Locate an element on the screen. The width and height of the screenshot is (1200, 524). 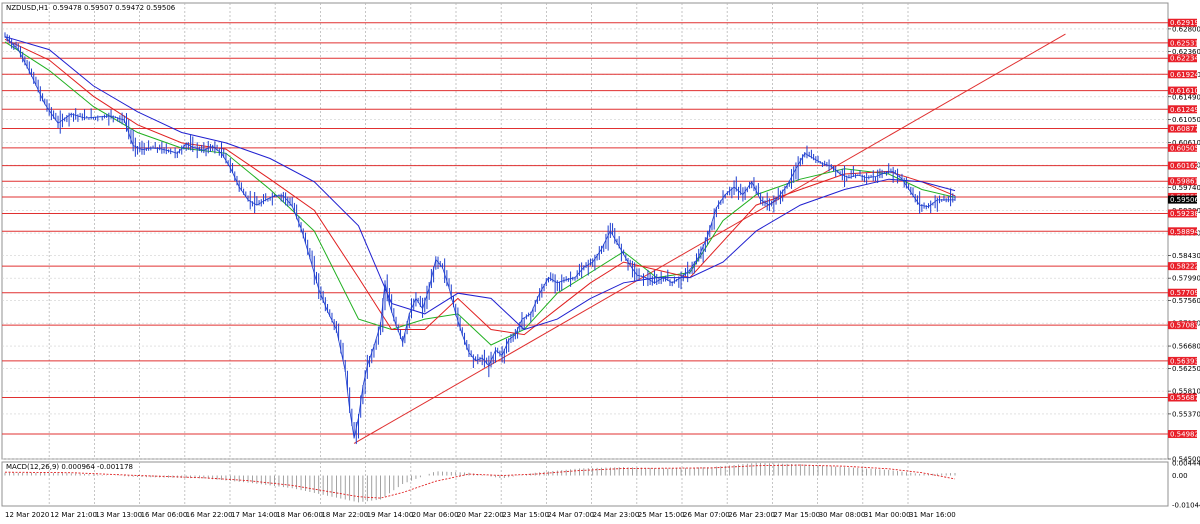
macd-tick-label: 0.004449 is located at coordinates (1186, 464).